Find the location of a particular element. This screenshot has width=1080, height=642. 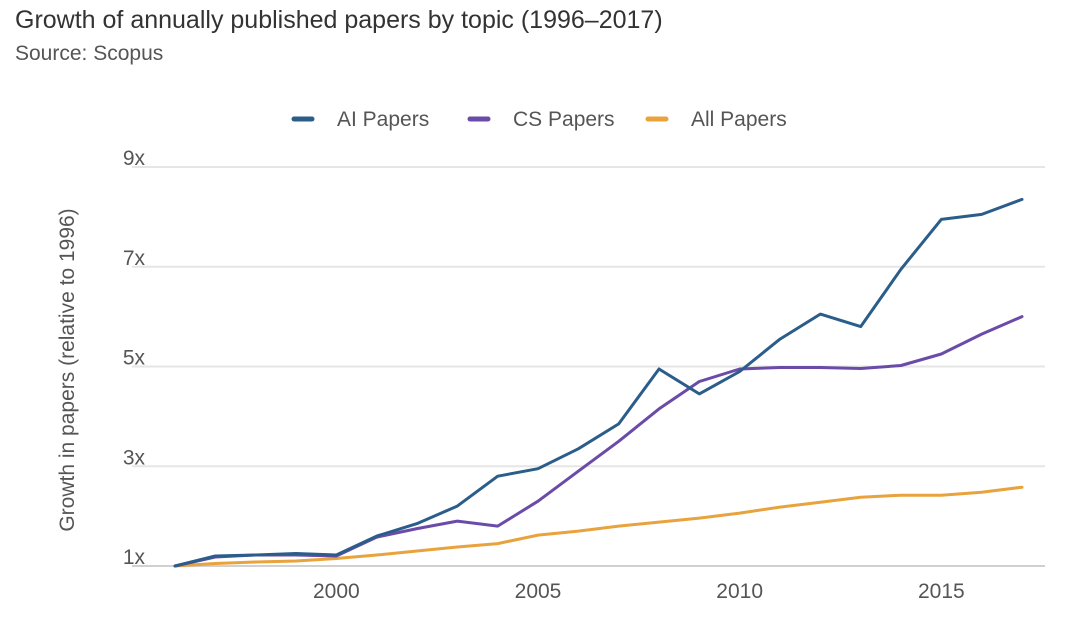

legend-label: AI Papers is located at coordinates (383, 119).